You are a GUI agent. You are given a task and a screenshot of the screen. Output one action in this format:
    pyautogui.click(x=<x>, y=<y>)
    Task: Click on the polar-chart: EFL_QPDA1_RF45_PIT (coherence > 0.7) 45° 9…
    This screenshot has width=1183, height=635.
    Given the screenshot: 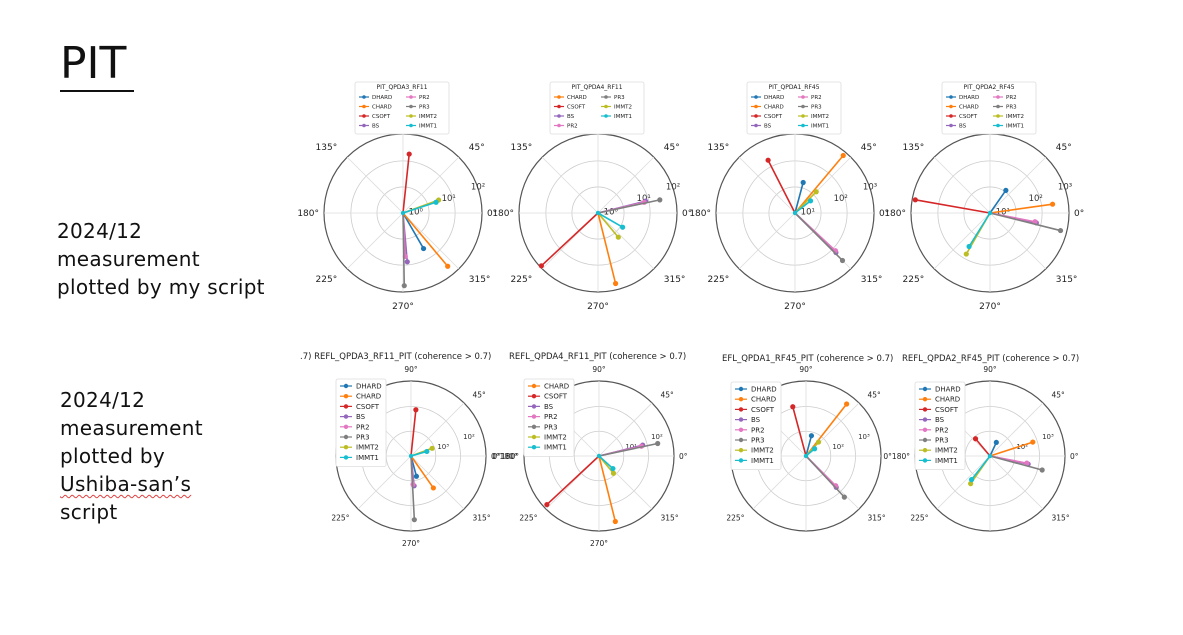 What is the action you would take?
    pyautogui.click(x=807, y=443)
    